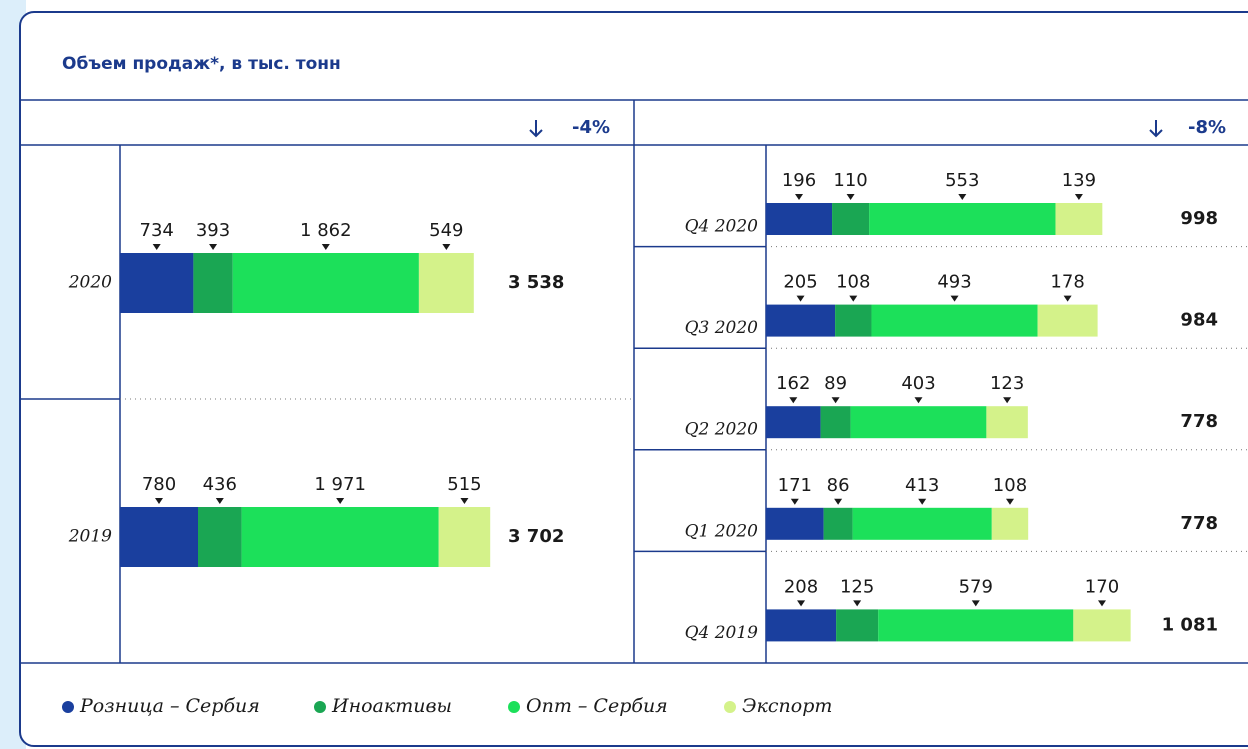 This screenshot has width=1248, height=749. I want to click on title: Объем продаж*, в тыс. тонн, so click(201, 64).